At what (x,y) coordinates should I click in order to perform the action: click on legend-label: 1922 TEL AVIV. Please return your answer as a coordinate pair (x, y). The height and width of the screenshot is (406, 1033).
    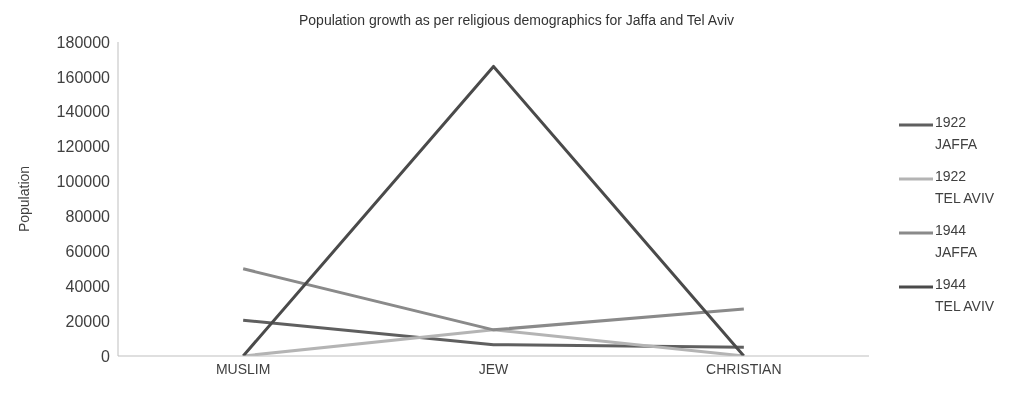
    Looking at the image, I should click on (965, 187).